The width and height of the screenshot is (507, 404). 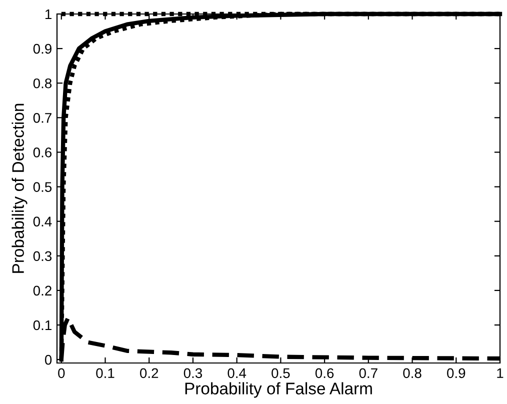 What do you see at coordinates (61, 373) in the screenshot?
I see `x-tick-label: 0` at bounding box center [61, 373].